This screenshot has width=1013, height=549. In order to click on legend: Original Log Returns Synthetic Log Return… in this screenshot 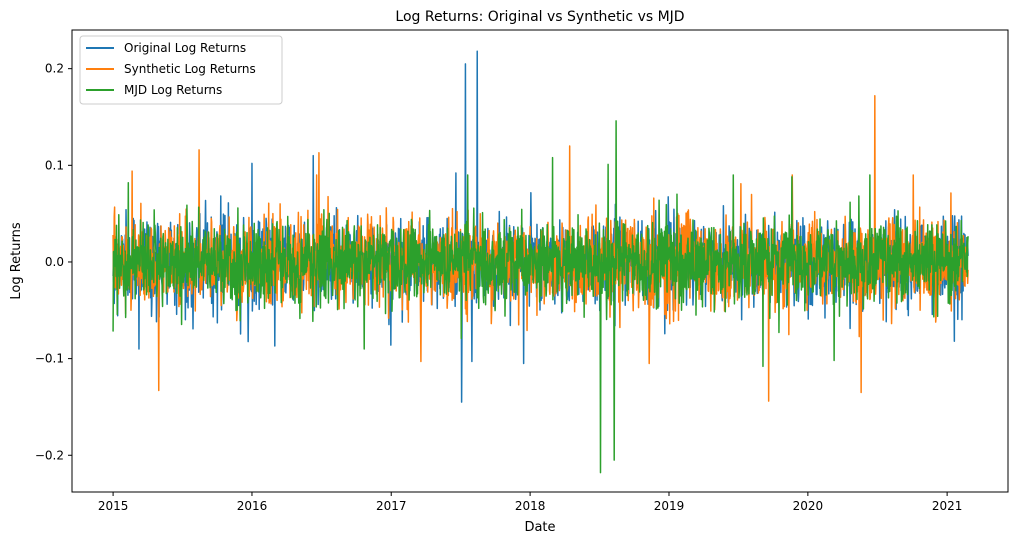, I will do `click(181, 70)`.